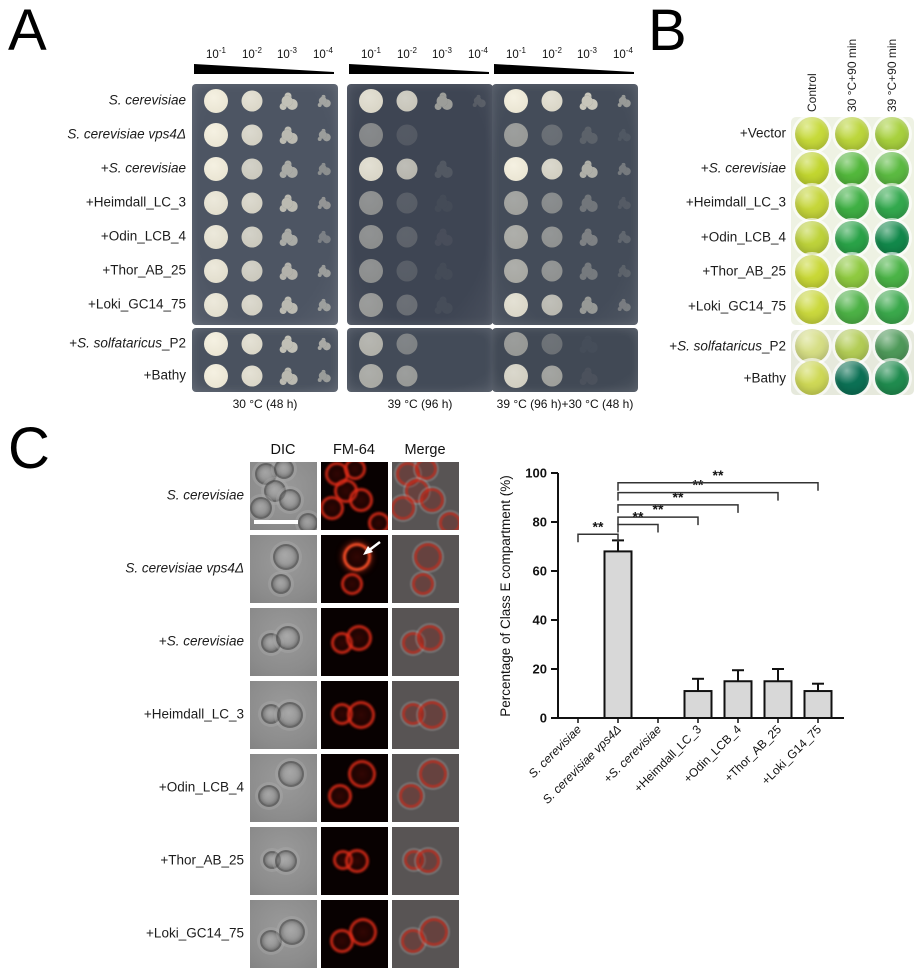 Image resolution: width=914 pixels, height=971 pixels. I want to click on panel-b-letter: B, so click(667, 31).